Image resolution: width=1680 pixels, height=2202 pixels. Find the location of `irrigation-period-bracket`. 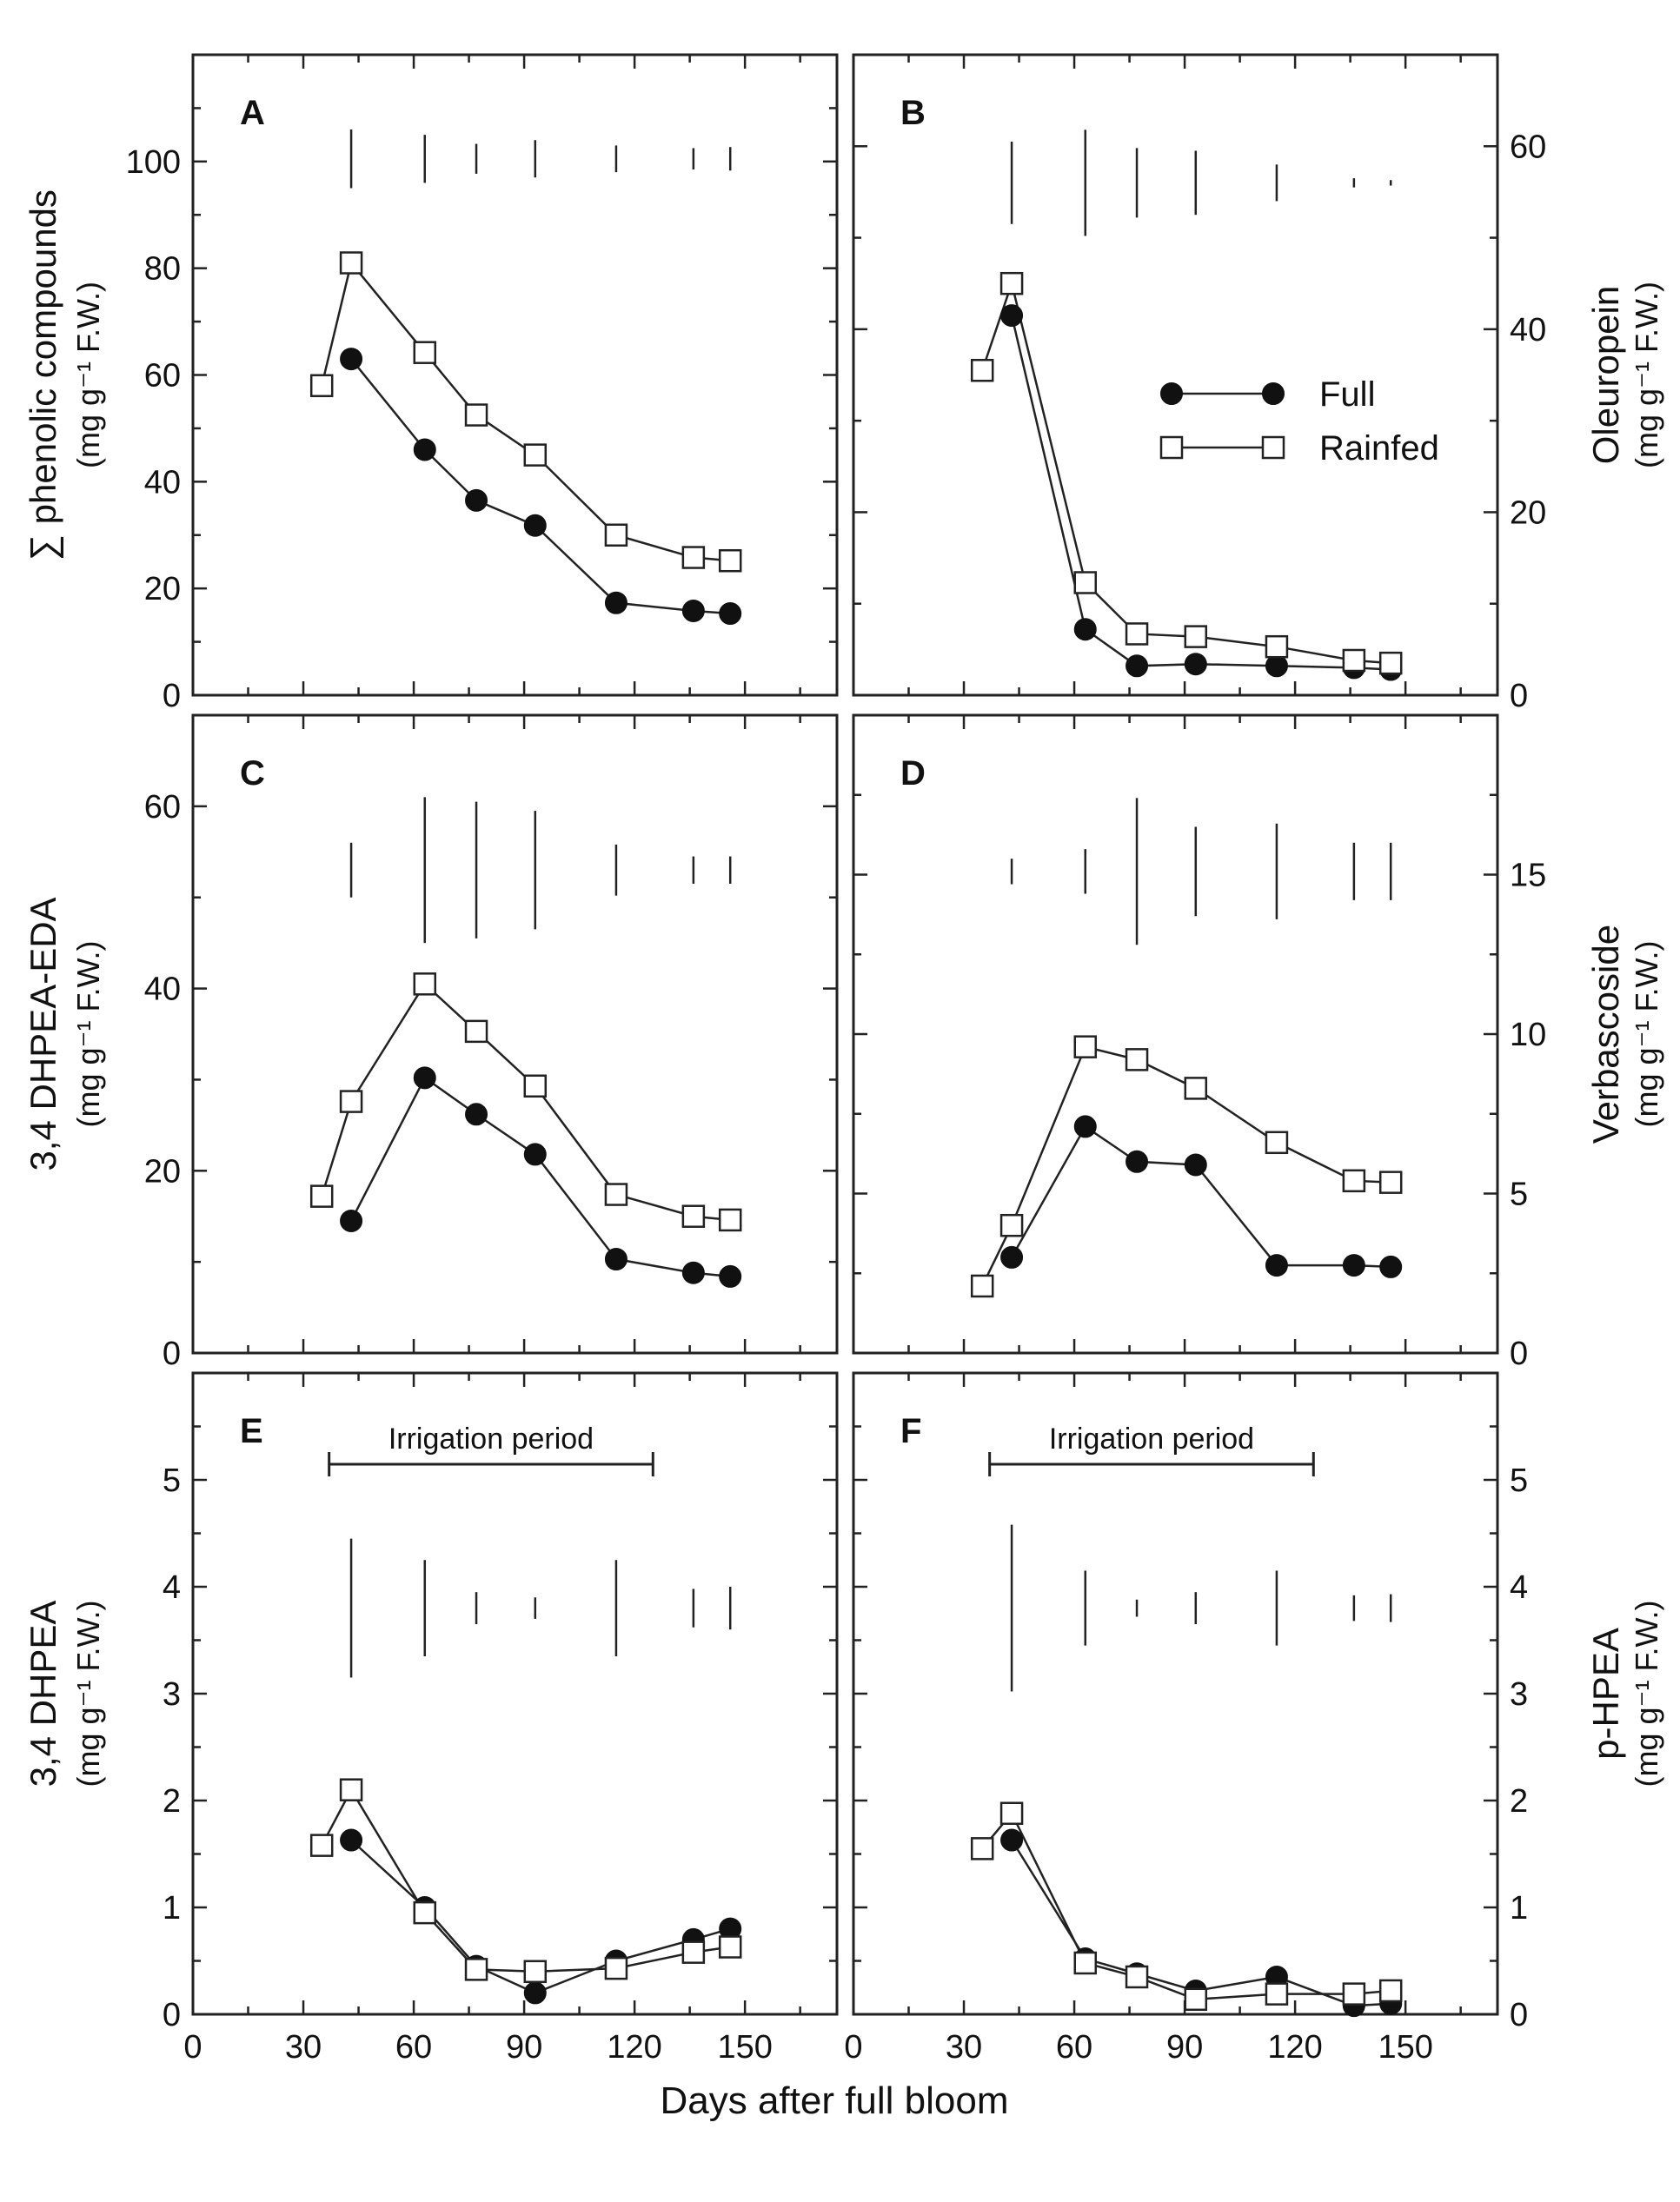

irrigation-period-bracket is located at coordinates (1151, 1464).